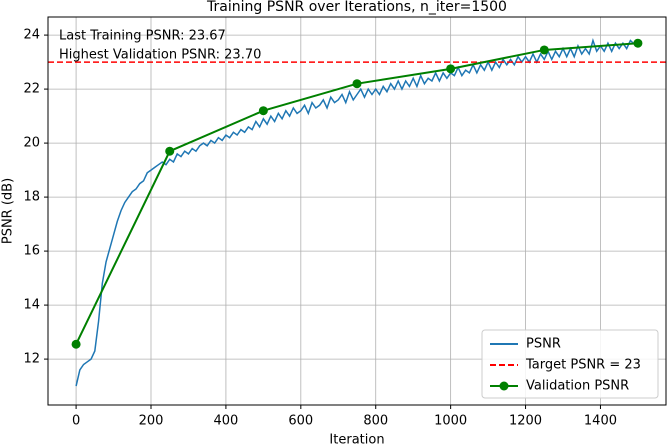 This screenshot has width=667, height=448. Describe the element at coordinates (8, 211) in the screenshot. I see `y-axis-label: PSNR (dB)` at that location.